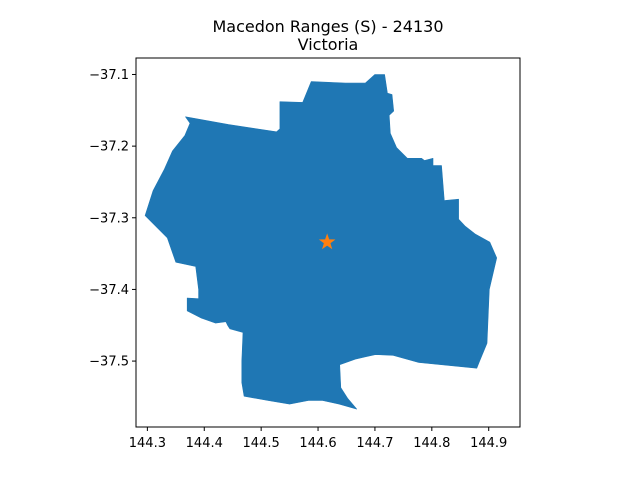  Describe the element at coordinates (374, 443) in the screenshot. I see `x-tick-label: 144.7` at that location.